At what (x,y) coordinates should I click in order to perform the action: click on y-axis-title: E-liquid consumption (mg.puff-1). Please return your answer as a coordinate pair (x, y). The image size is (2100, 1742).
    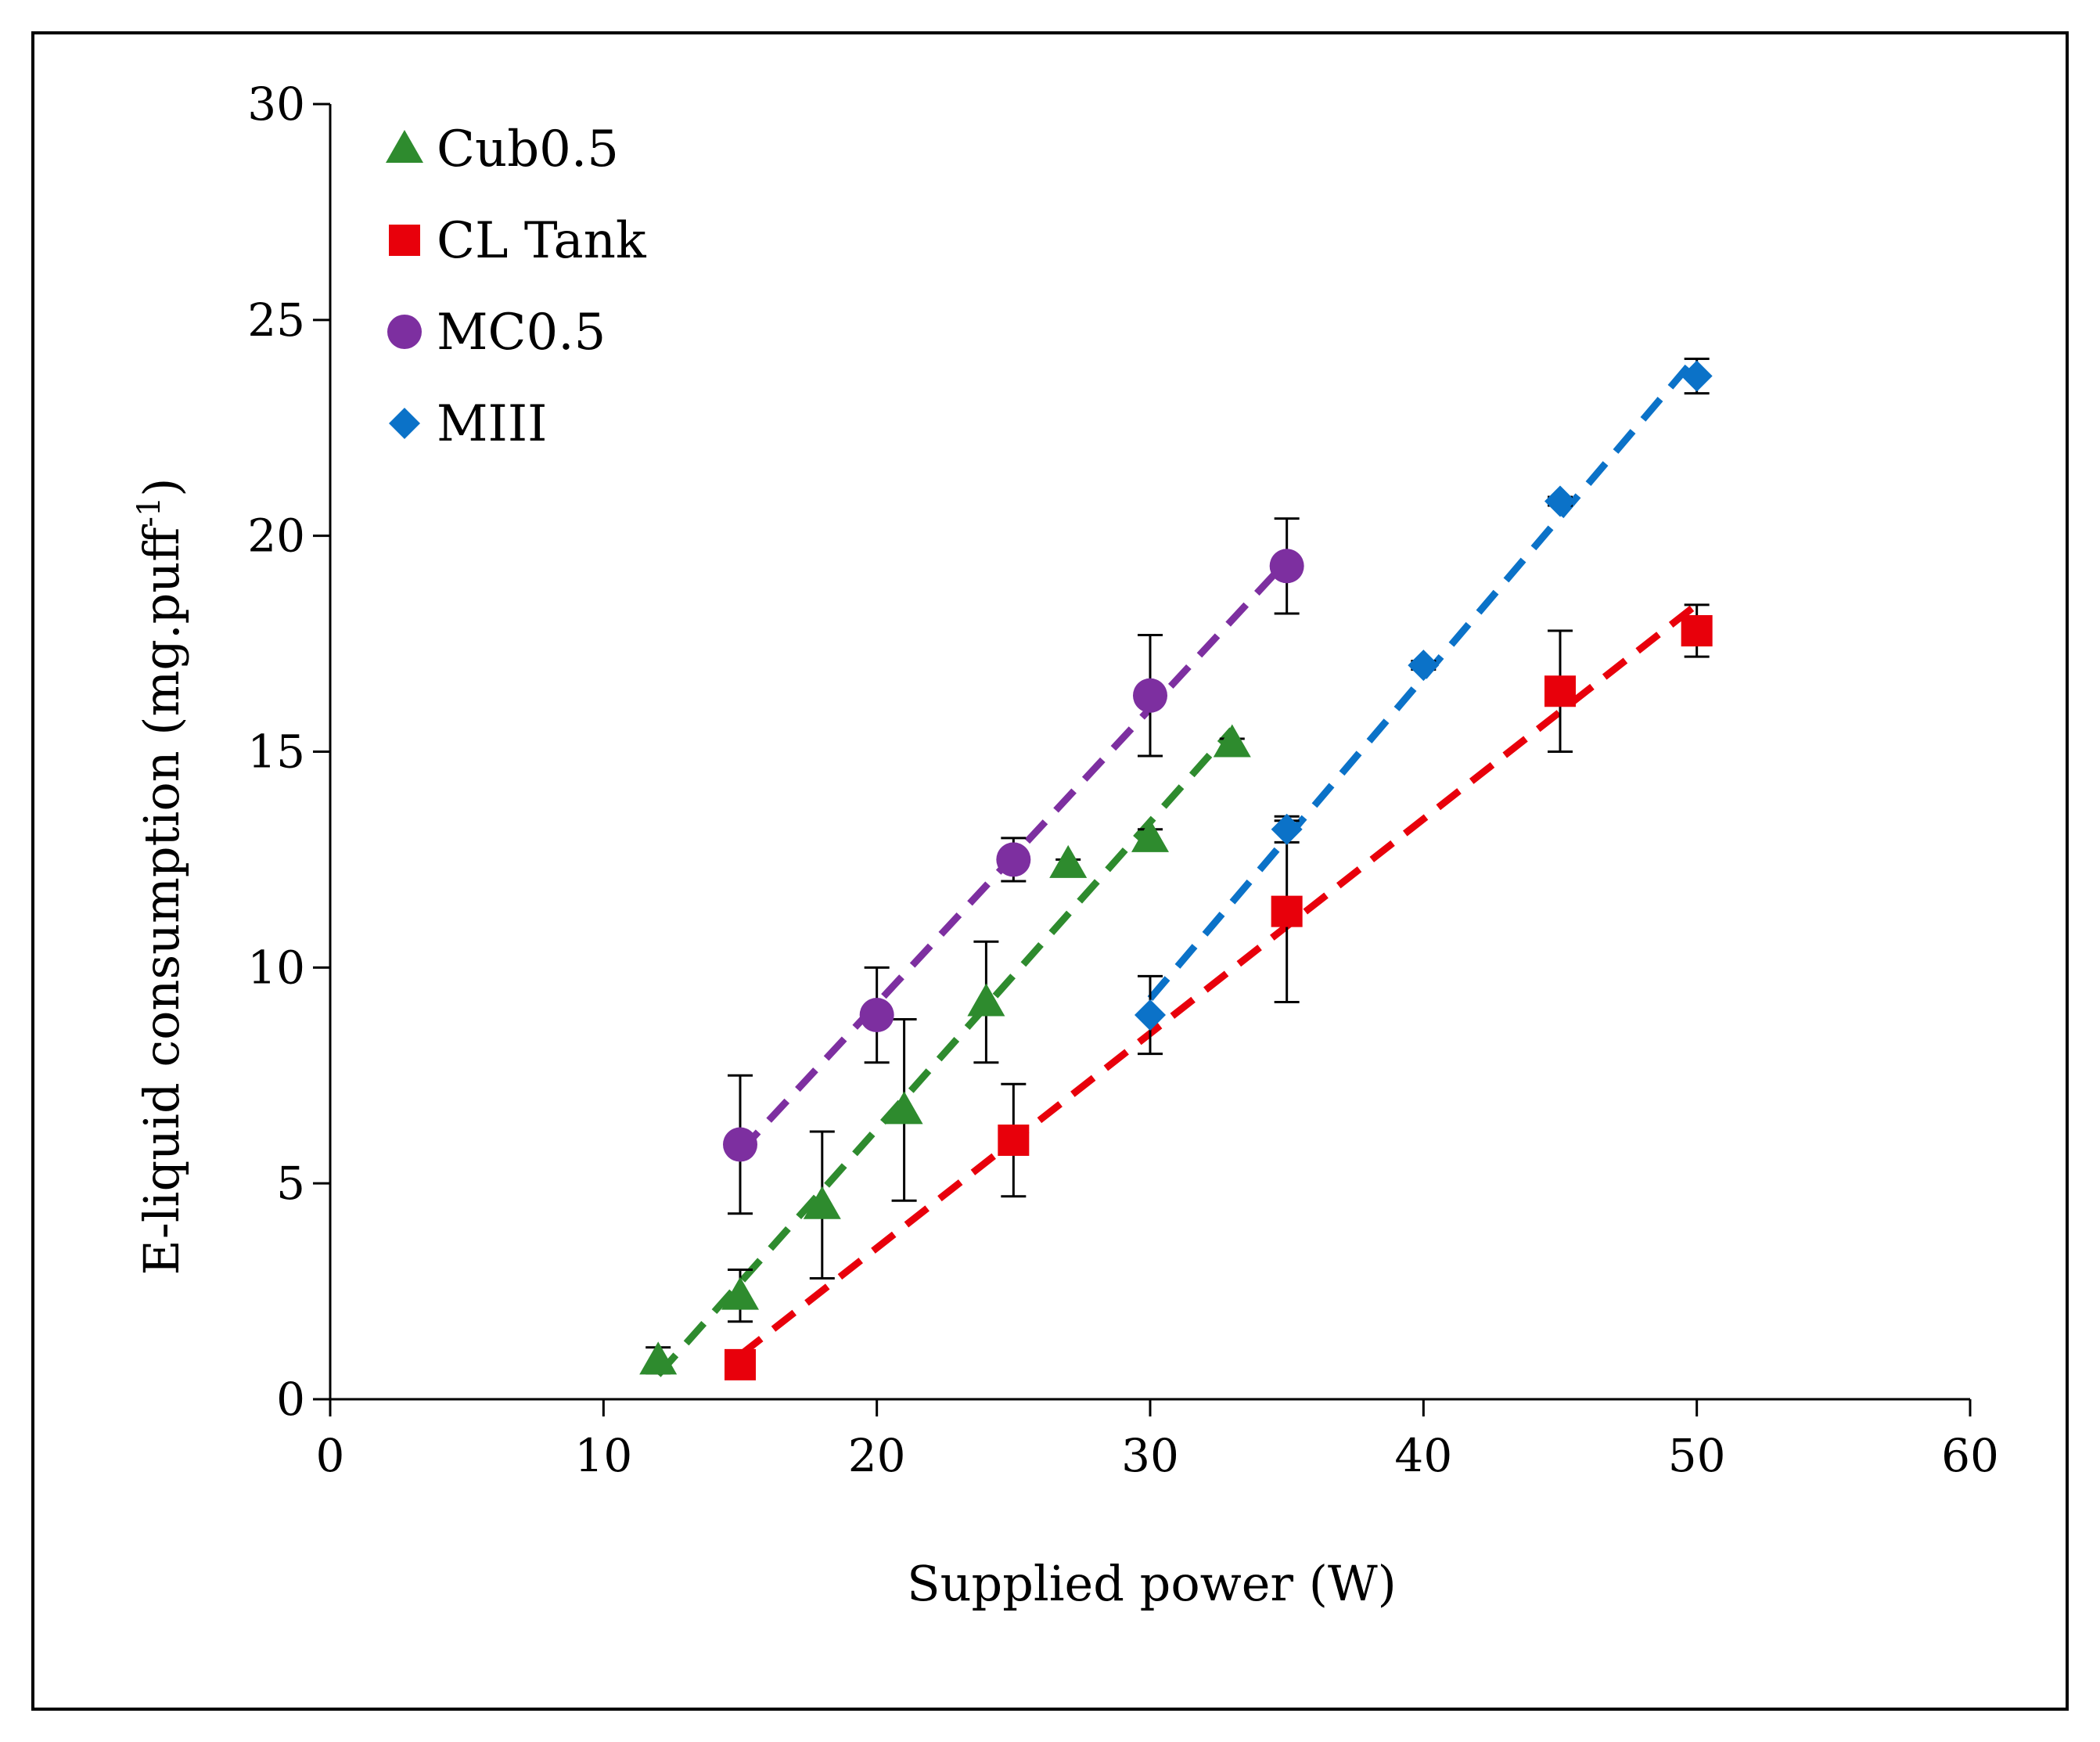
    Looking at the image, I should click on (160, 877).